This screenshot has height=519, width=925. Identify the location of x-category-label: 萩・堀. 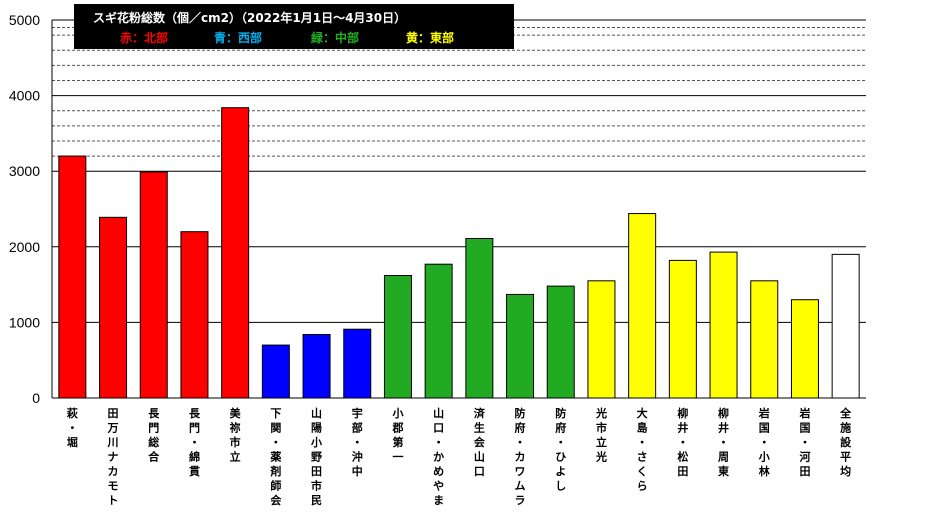
(72, 427).